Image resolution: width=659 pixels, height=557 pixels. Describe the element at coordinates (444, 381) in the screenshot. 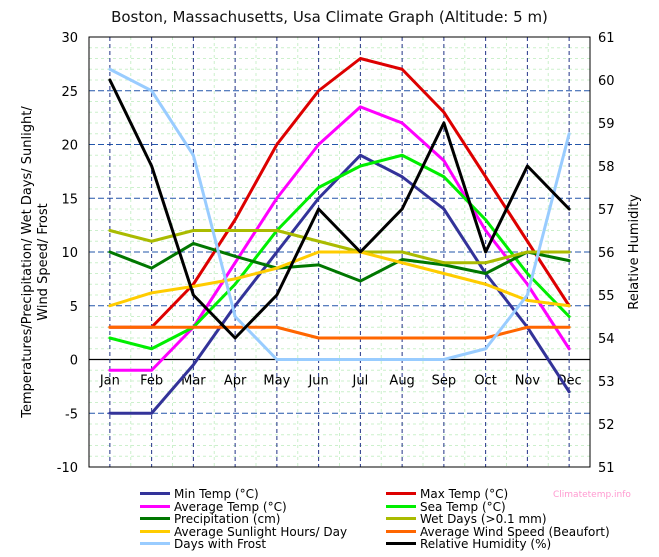

I see `x-tick-label-sep: Sep` at that location.